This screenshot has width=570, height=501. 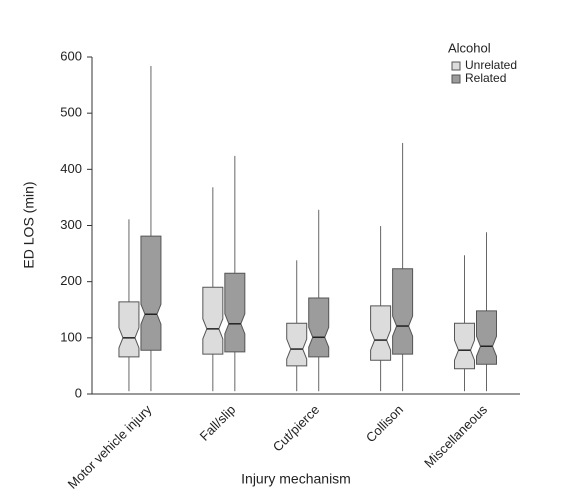 What do you see at coordinates (469, 47) in the screenshot?
I see `legend-title: Alcohol` at bounding box center [469, 47].